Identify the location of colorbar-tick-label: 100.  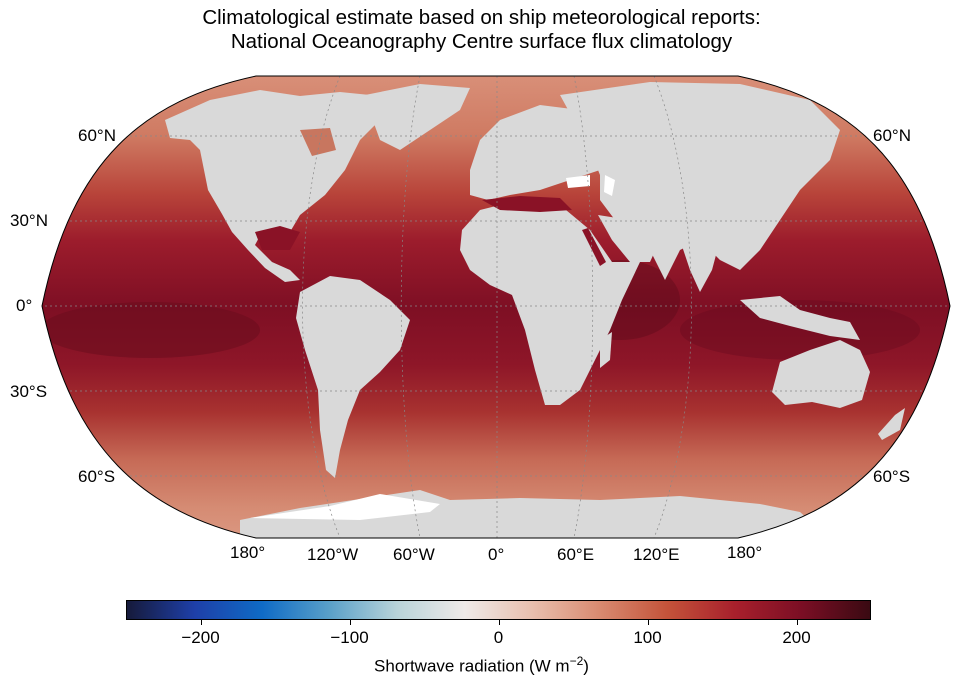
(647, 637).